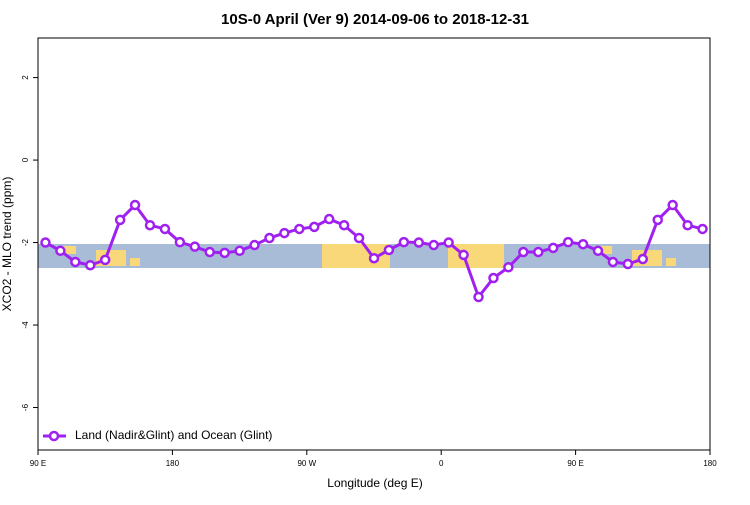 The image size is (750, 505). I want to click on y-tick-label: 2, so click(25, 77).